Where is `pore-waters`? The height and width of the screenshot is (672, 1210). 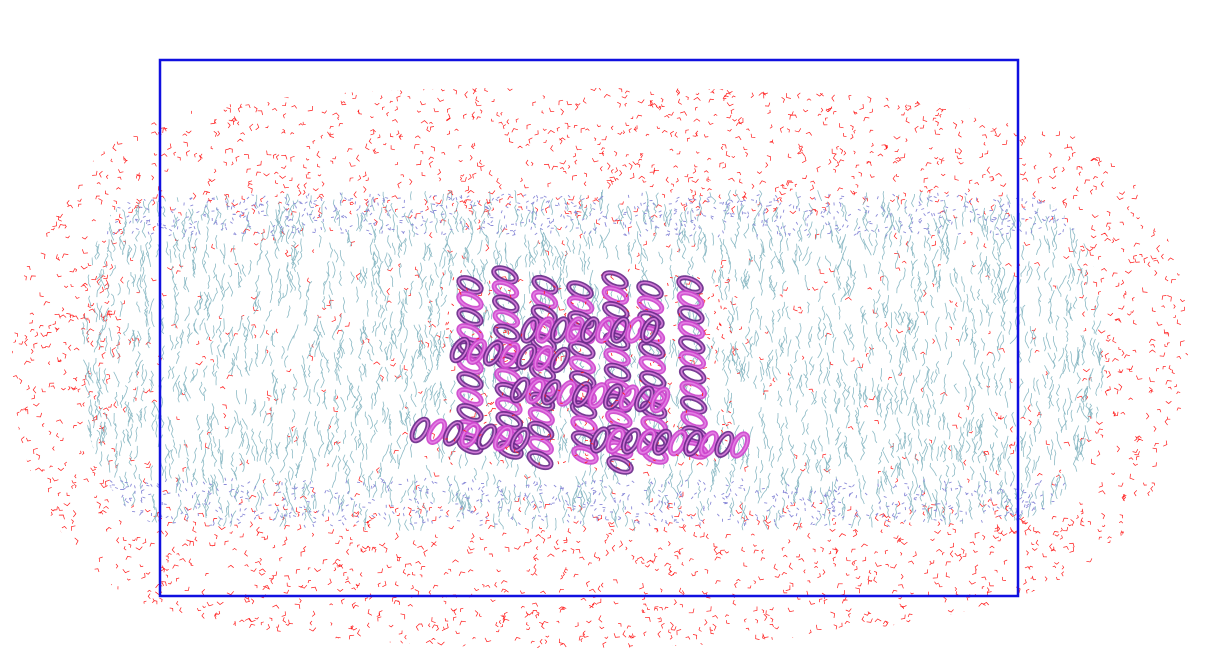 pore-waters is located at coordinates (591, 367).